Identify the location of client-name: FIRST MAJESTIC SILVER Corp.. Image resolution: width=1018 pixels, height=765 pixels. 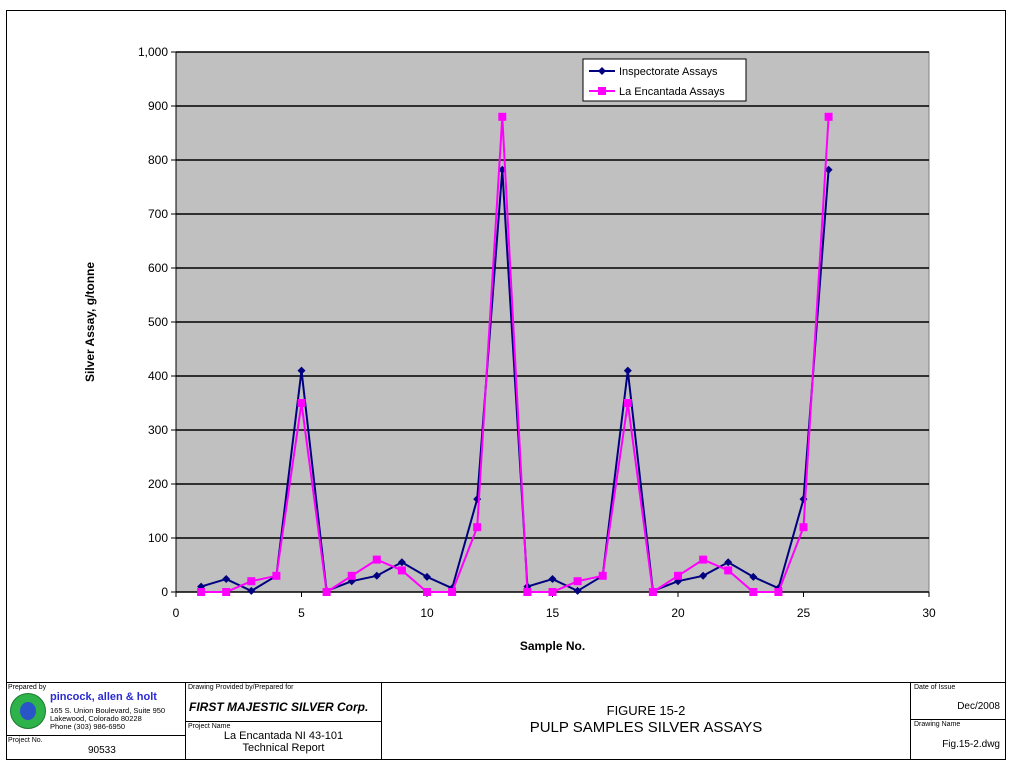
(279, 707).